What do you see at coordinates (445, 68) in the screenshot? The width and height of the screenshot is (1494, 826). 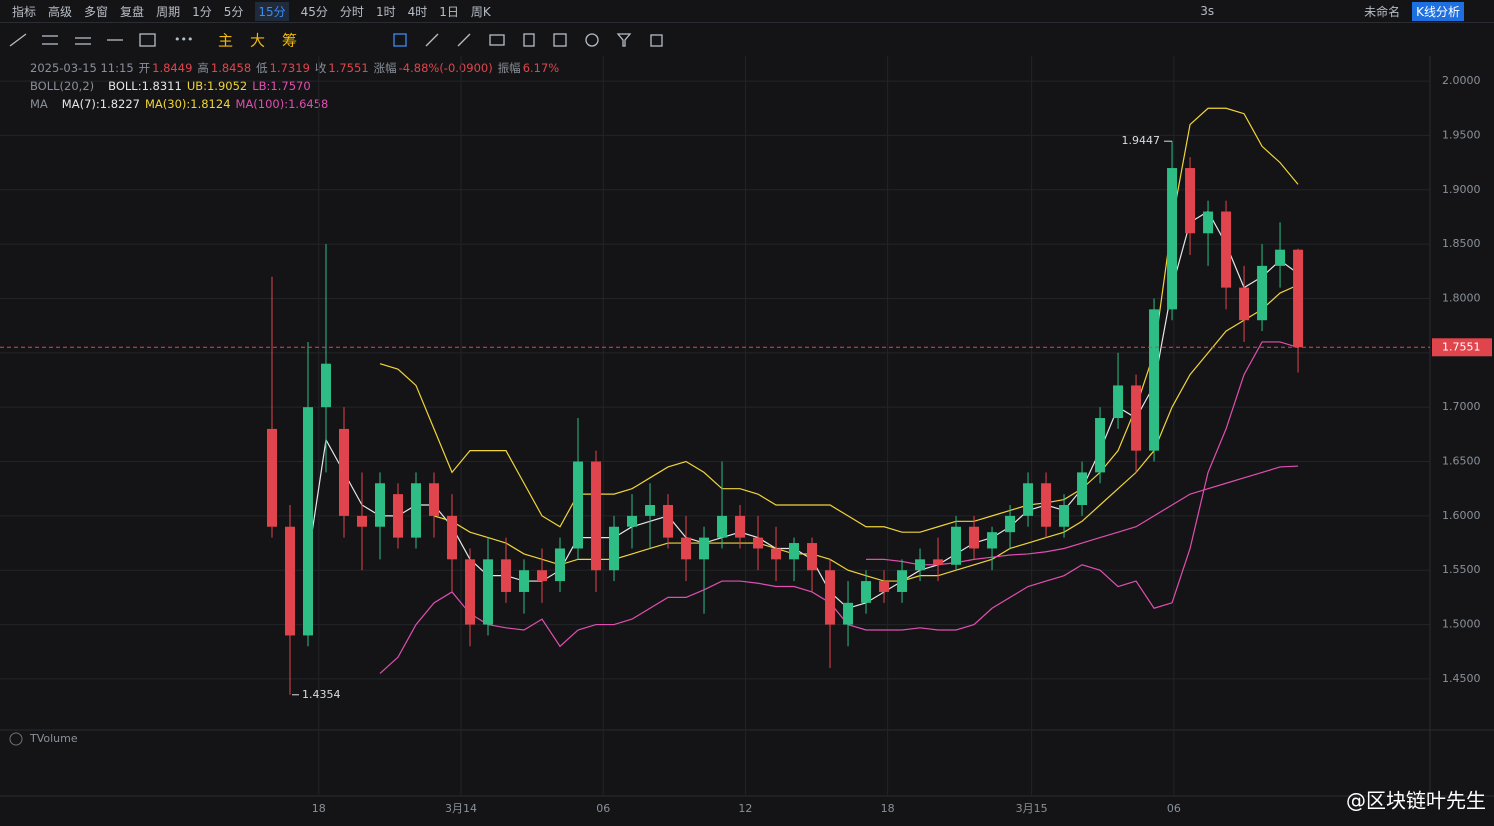 I see `field-value: -4.88%(-0.0900)` at bounding box center [445, 68].